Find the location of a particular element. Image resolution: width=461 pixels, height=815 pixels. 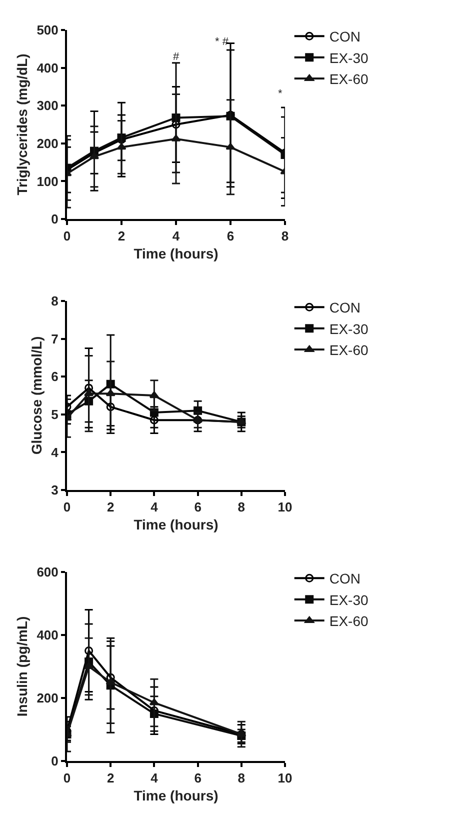

y-tick-label: 4 is located at coordinates (55, 452).